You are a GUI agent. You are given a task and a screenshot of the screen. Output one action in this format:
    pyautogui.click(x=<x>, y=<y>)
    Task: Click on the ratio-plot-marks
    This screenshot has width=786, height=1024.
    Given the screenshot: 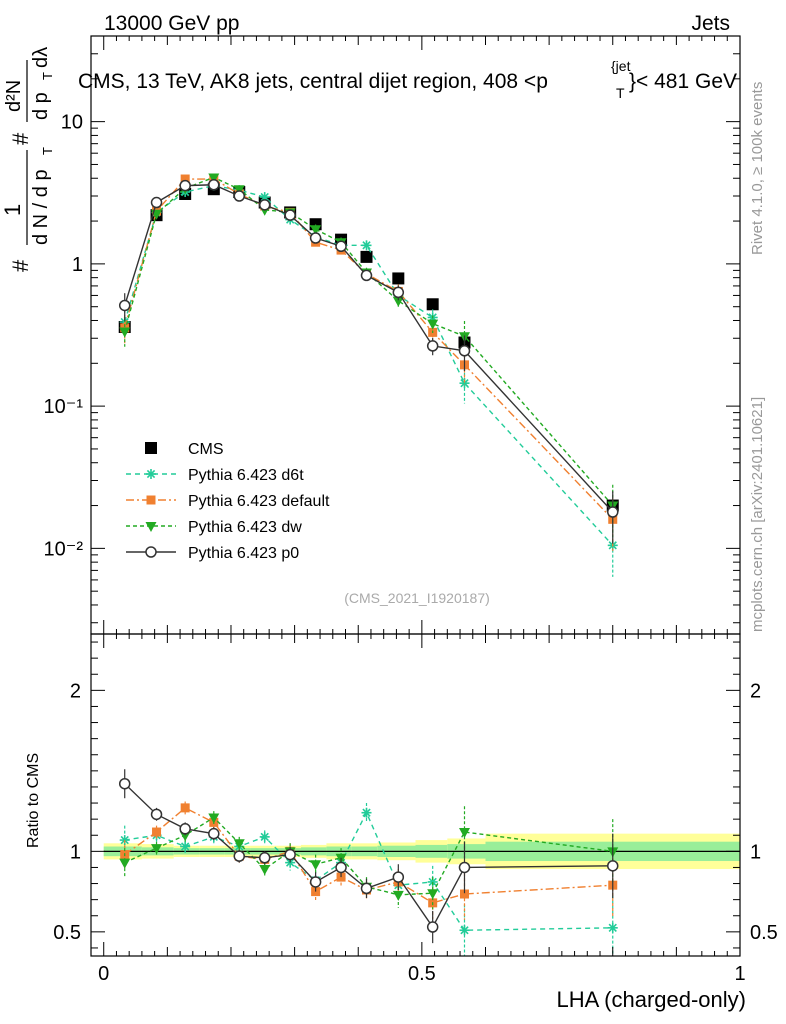 What is the action you would take?
    pyautogui.click(x=368, y=862)
    